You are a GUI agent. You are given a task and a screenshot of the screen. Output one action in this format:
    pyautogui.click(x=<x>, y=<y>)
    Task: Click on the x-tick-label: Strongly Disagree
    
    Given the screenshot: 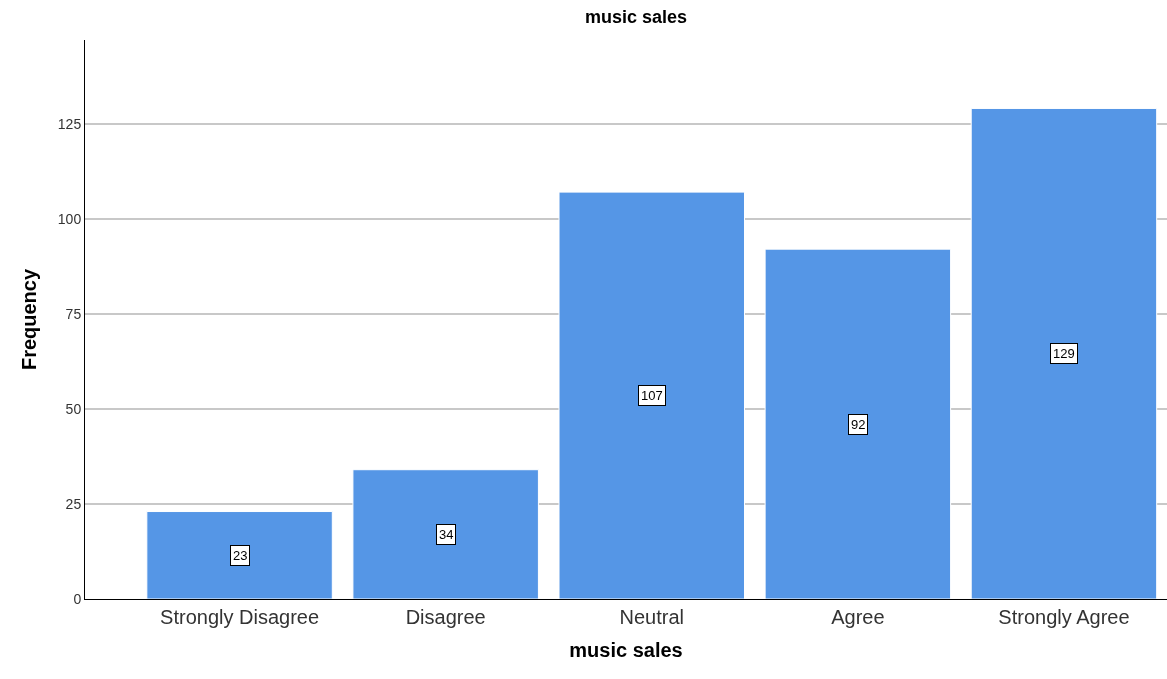 What is the action you would take?
    pyautogui.click(x=240, y=617)
    